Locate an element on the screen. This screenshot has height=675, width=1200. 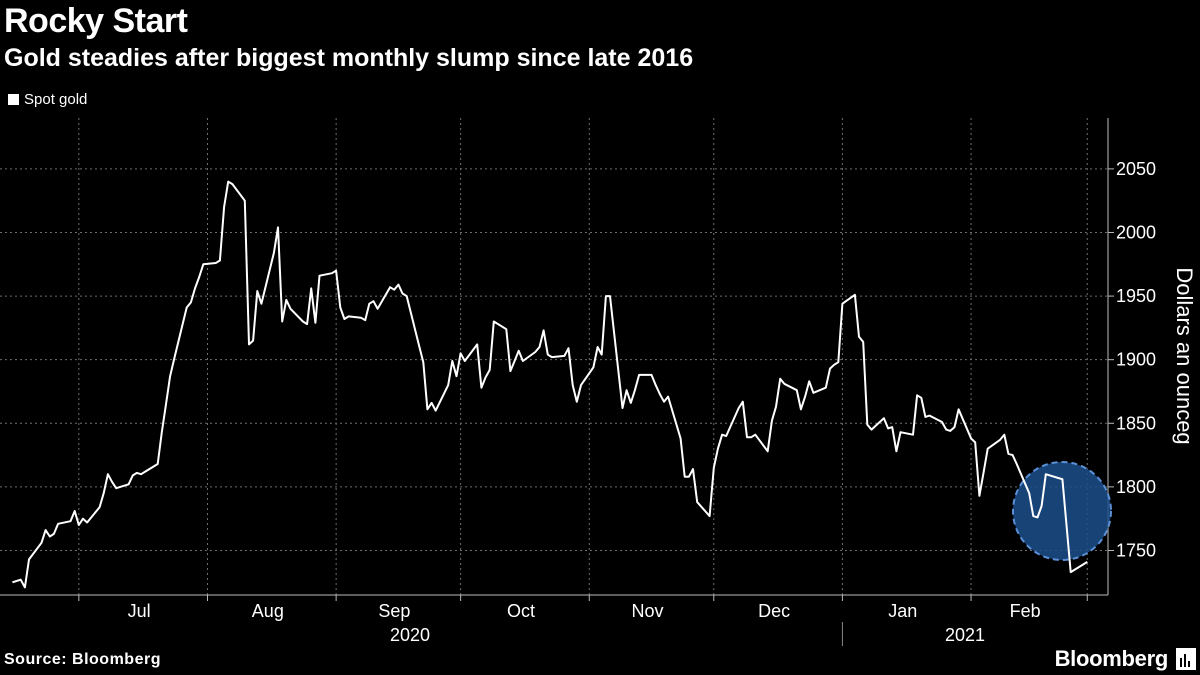
y-tick-label-1800: 1800 is located at coordinates (1136, 487).